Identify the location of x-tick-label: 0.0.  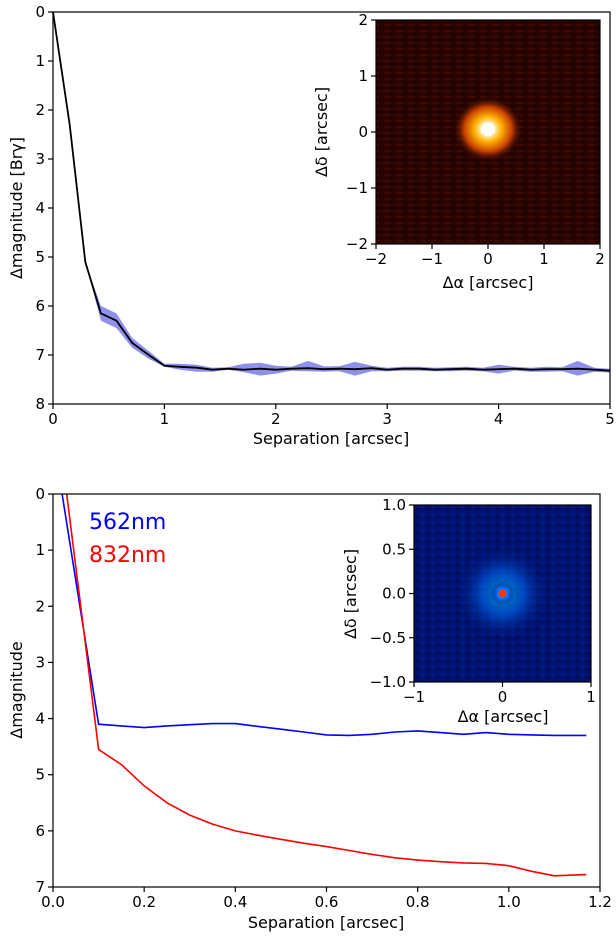
(53, 902).